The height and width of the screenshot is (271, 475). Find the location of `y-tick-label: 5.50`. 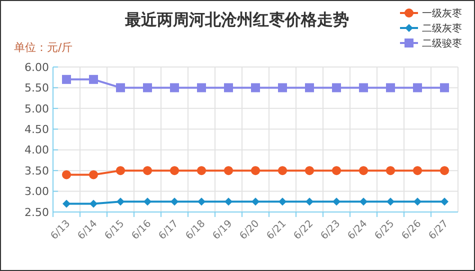

y-tick-label: 5.50 is located at coordinates (36, 88).